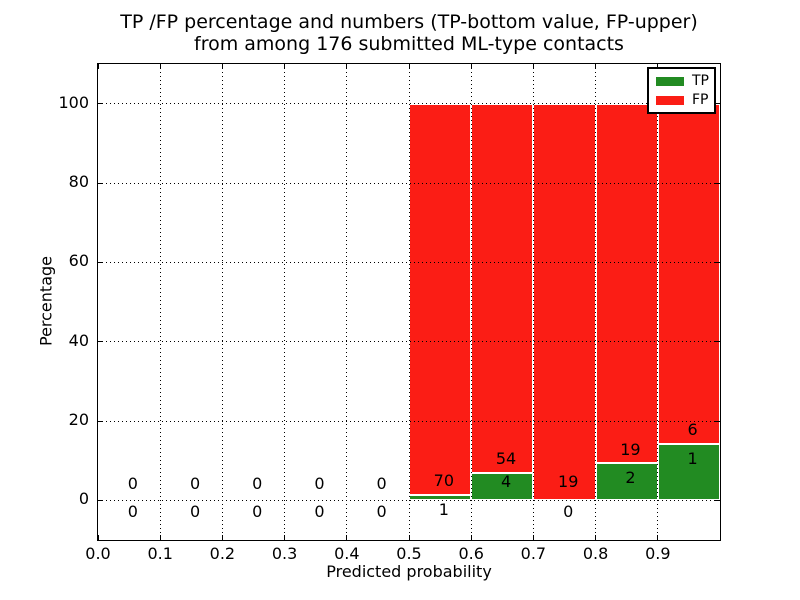 This screenshot has width=800, height=600. Describe the element at coordinates (409, 553) in the screenshot. I see `x-tick-label: 0.5` at that location.